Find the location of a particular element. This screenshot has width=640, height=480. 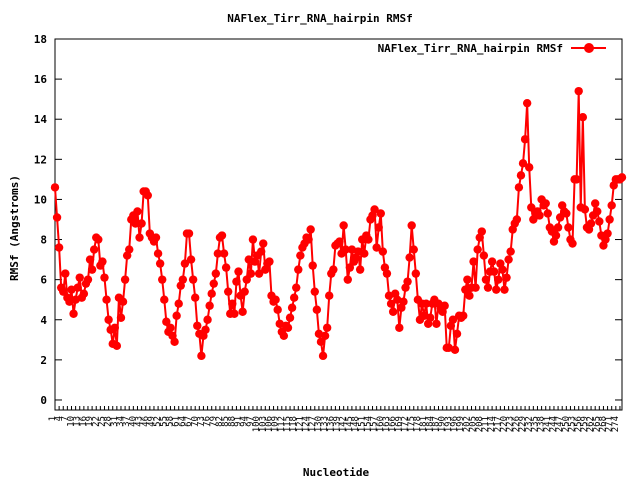

x-tick-label: 43 is located at coordinates (140, 421).